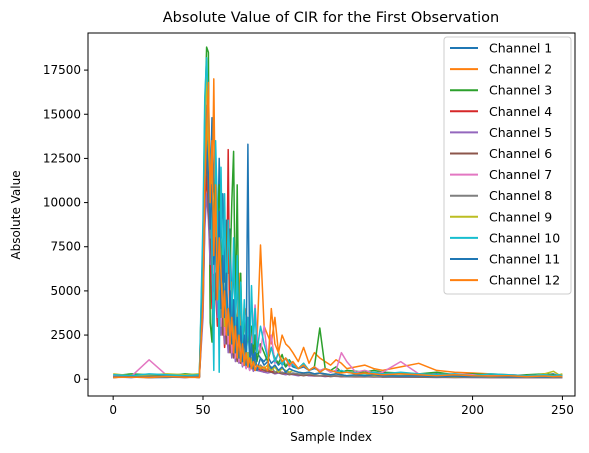 The image size is (589, 453). What do you see at coordinates (520, 174) in the screenshot?
I see `legend-label-channel-7: Channel 7` at bounding box center [520, 174].